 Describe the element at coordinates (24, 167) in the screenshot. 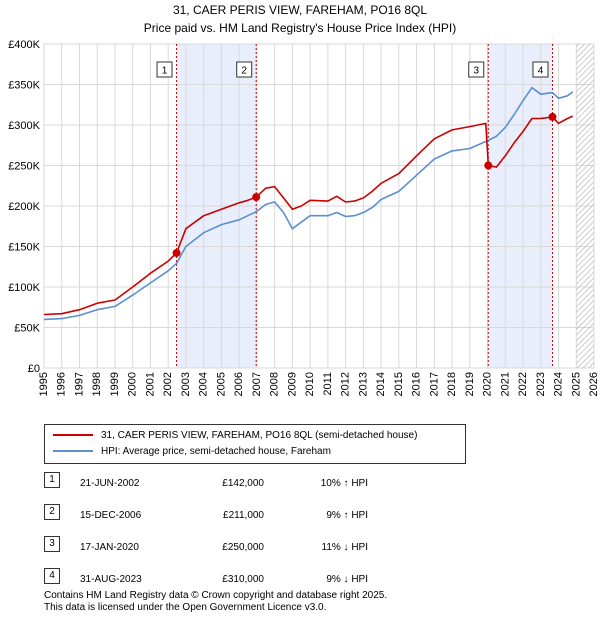

I see `y-tick-label: £250K` at that location.